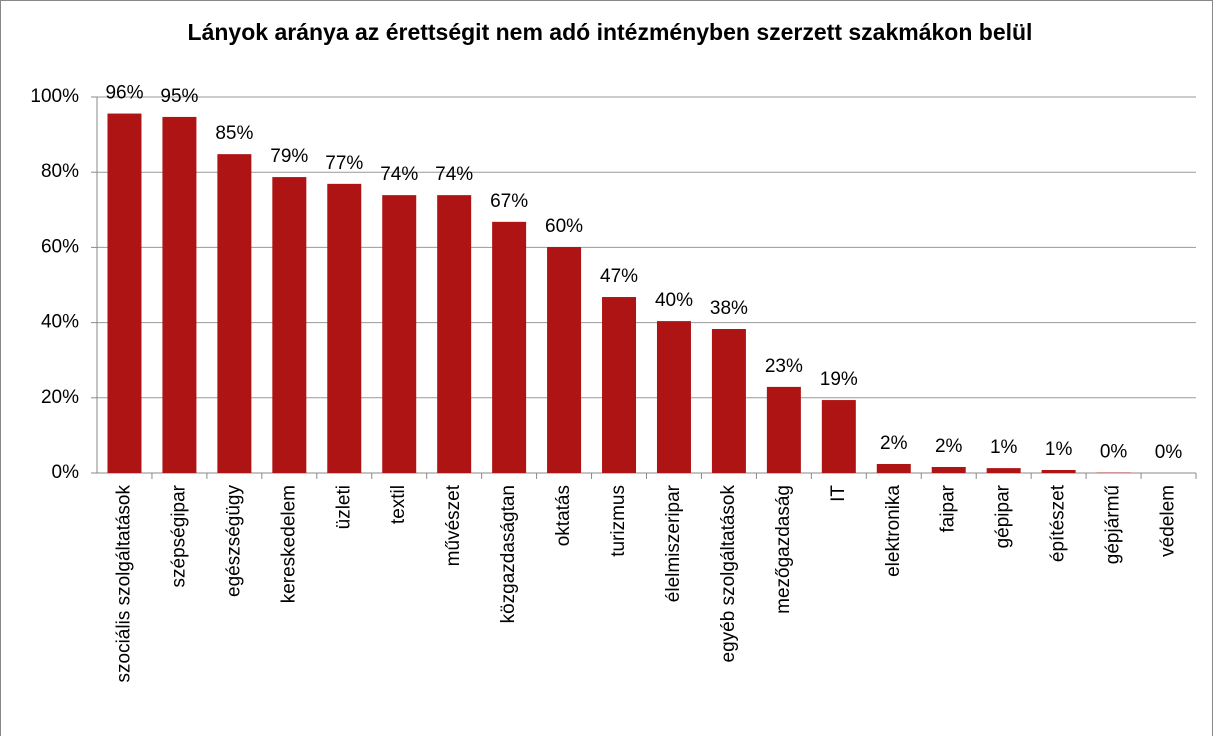  I want to click on data-label: 38%, so click(729, 308).